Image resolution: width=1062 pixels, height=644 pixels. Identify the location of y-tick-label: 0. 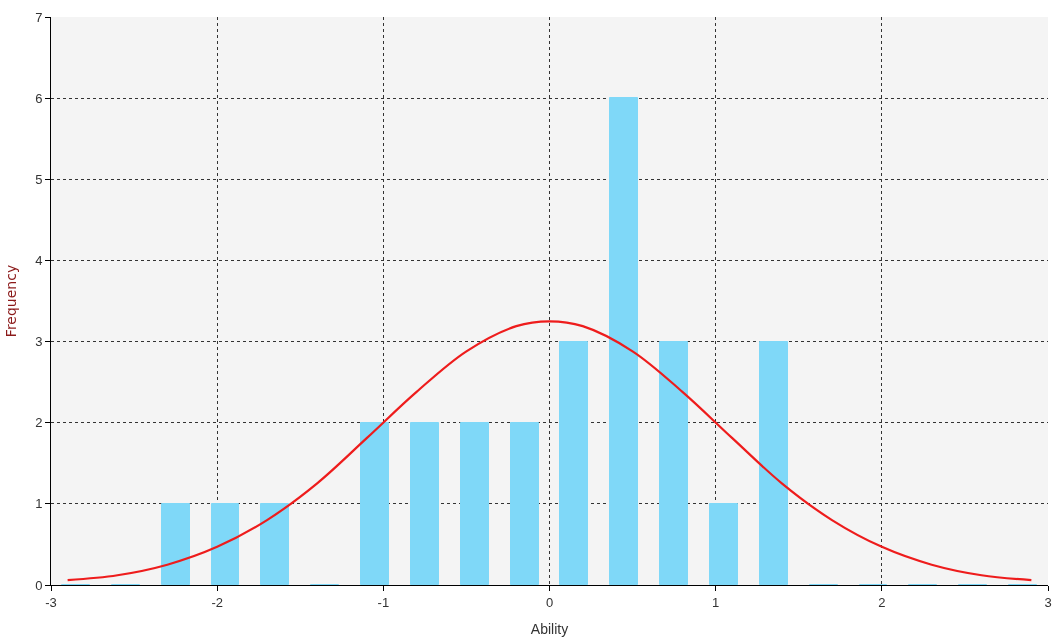
(39, 585).